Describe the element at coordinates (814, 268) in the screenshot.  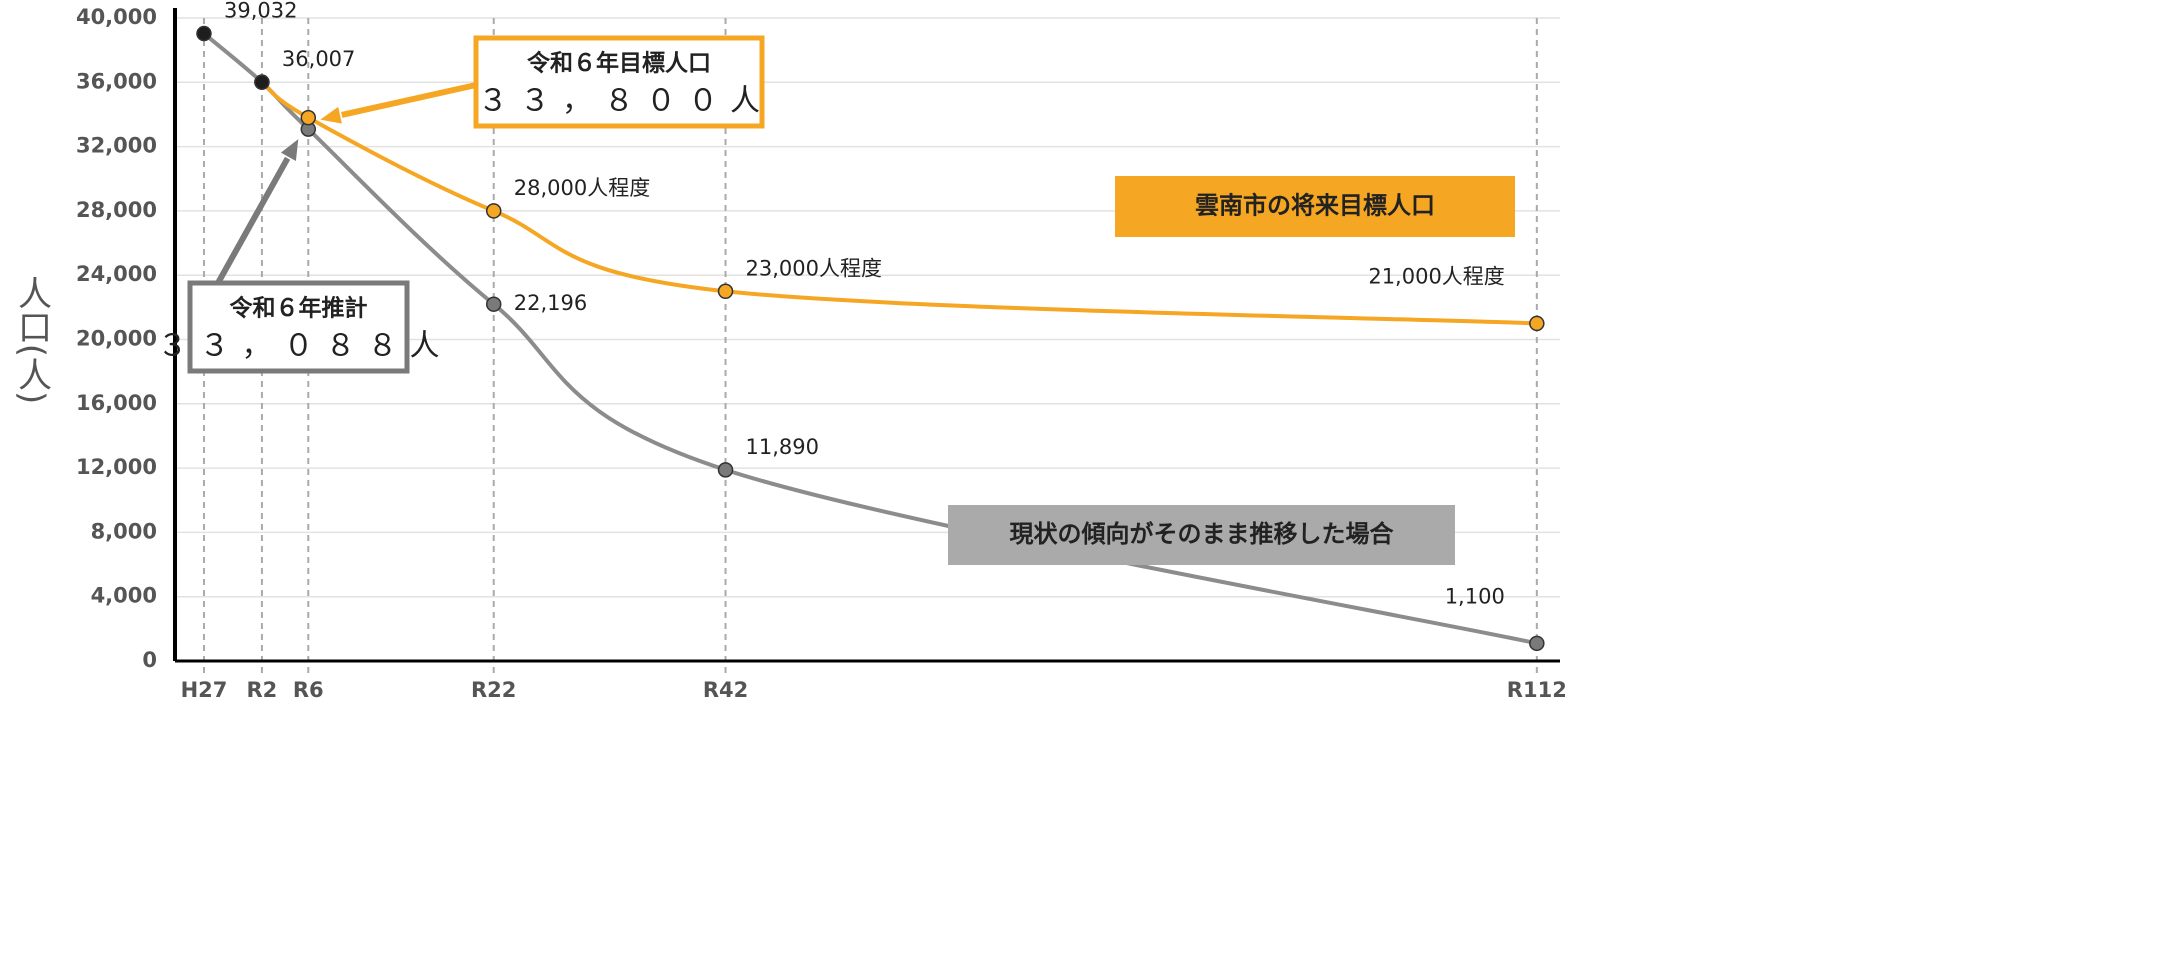
I see `value-label: 23,000人程度` at that location.